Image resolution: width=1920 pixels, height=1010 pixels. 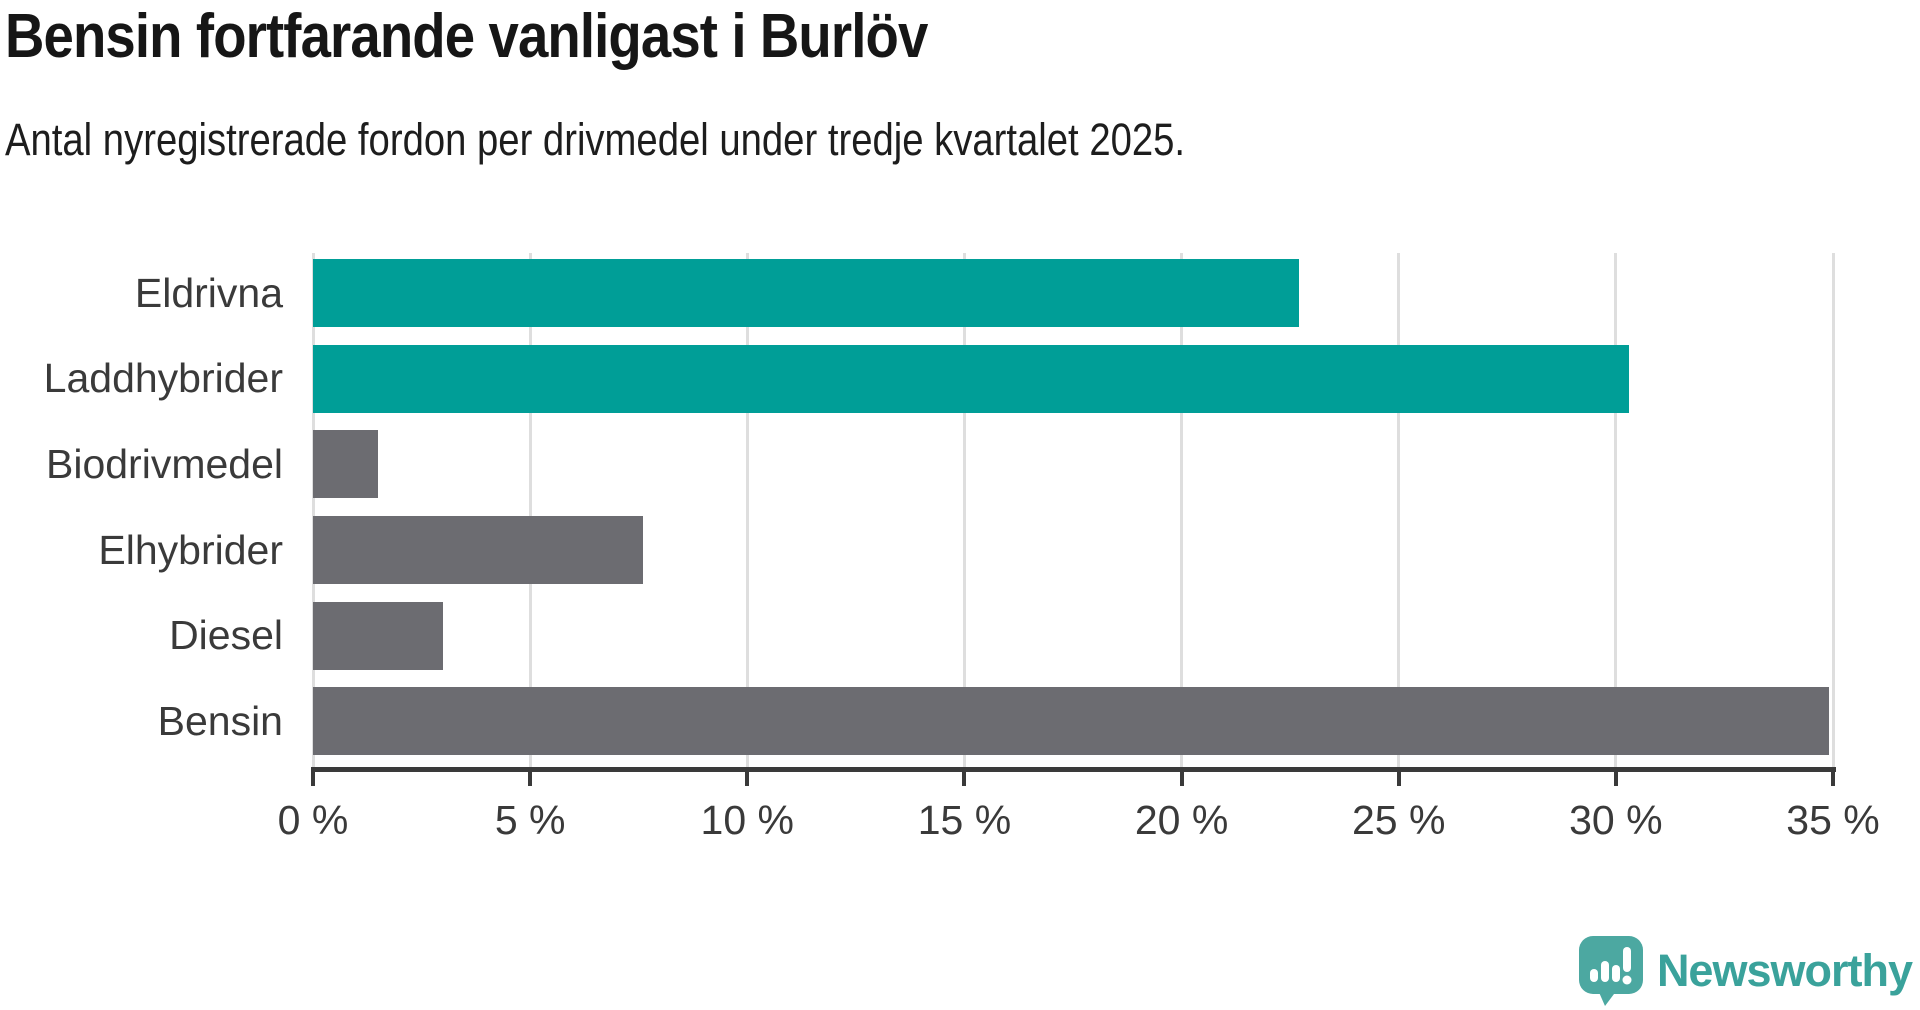 What do you see at coordinates (478, 550) in the screenshot?
I see `bar-elhybrider` at bounding box center [478, 550].